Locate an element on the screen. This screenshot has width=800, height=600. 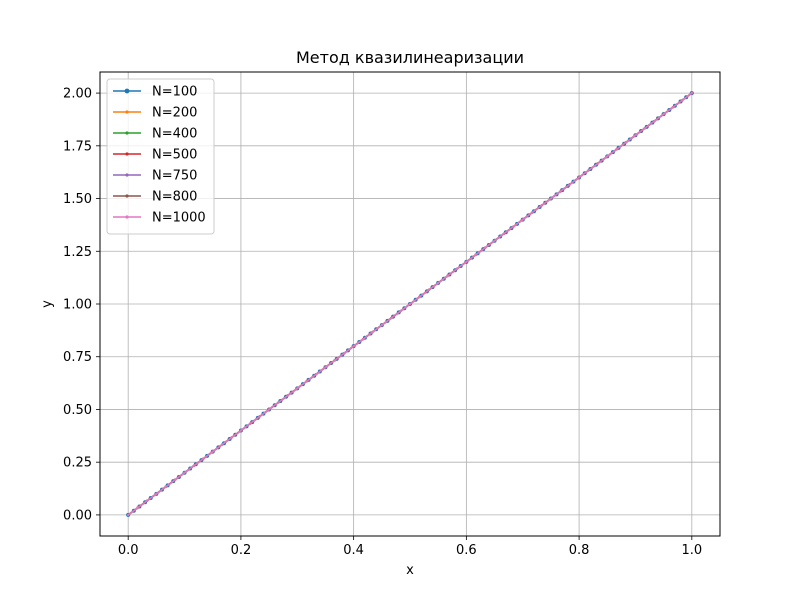
y-tick-label: 2.00 is located at coordinates (77, 94).